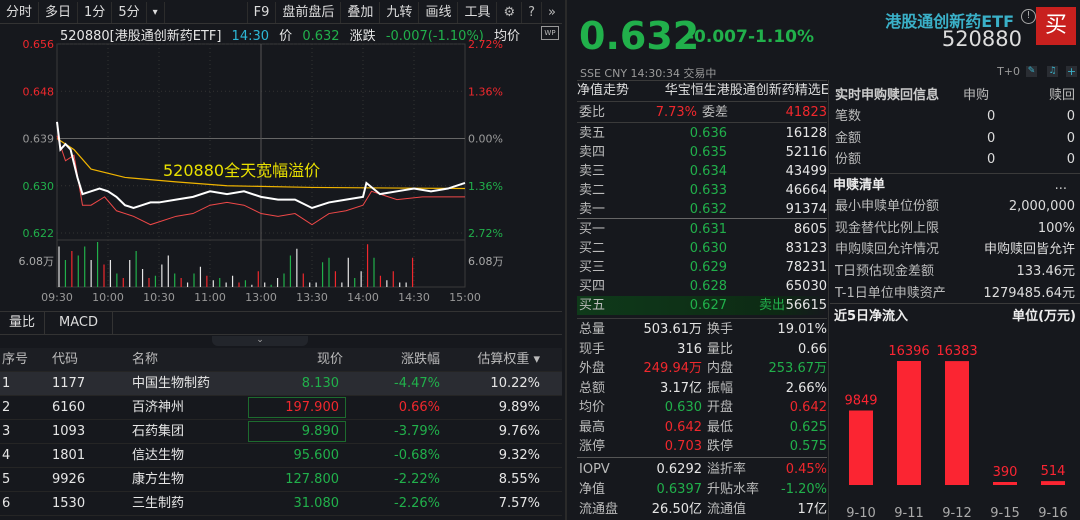 This screenshot has height=520, width=1080. I want to click on tab-macd: MACD, so click(79, 323).